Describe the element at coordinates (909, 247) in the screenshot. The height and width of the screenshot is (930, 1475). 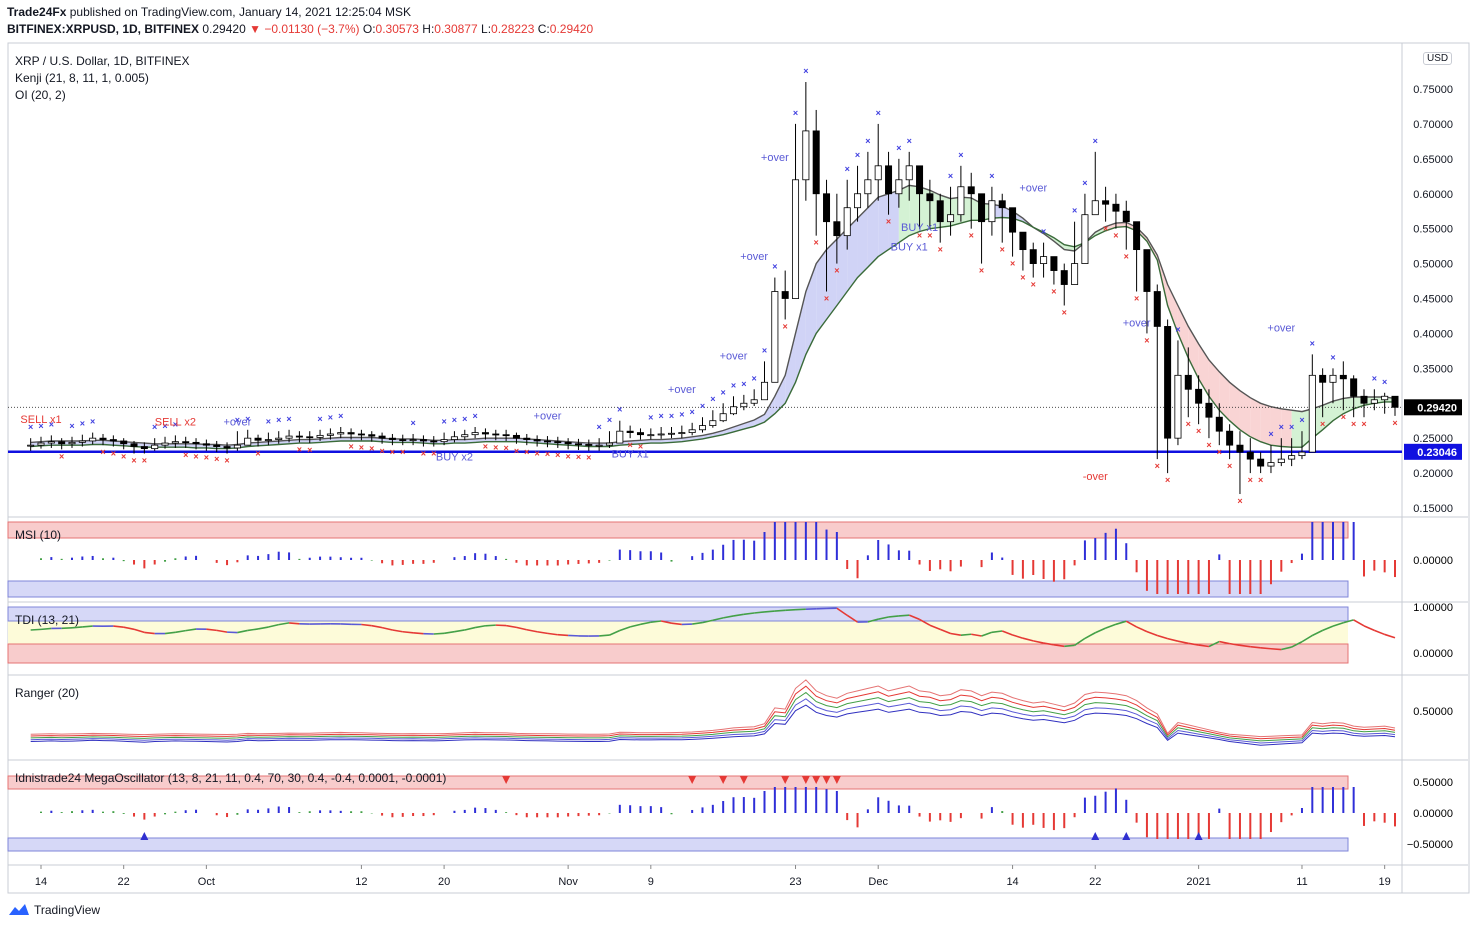
I see `signal-label: BUY x1` at that location.